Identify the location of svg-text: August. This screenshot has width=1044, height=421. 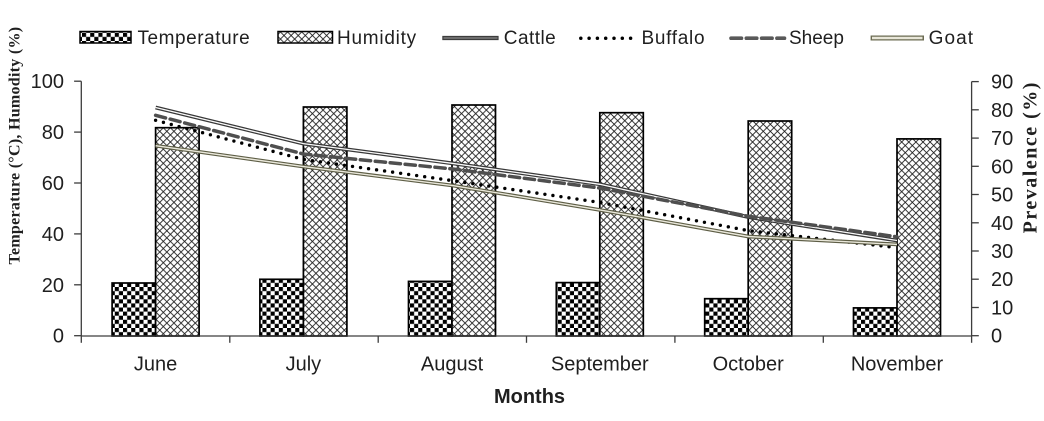
(452, 365).